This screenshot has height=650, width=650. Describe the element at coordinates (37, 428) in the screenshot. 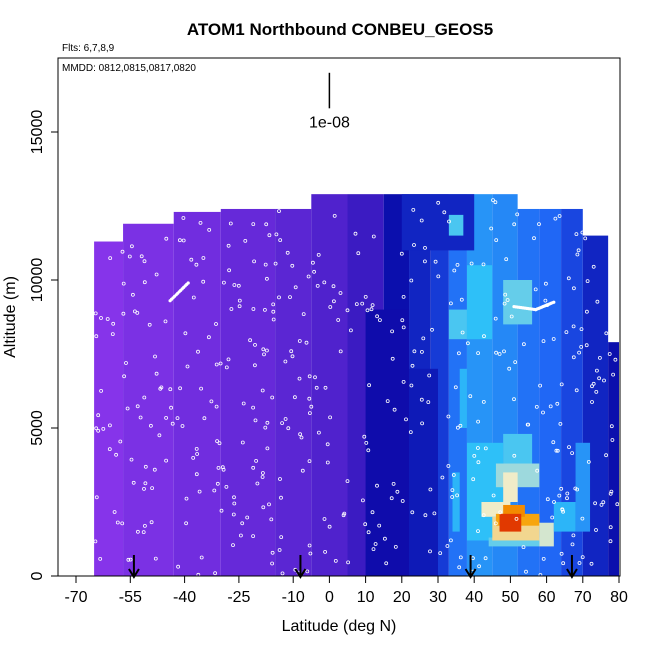

I see `y-tick-label: 5000` at that location.